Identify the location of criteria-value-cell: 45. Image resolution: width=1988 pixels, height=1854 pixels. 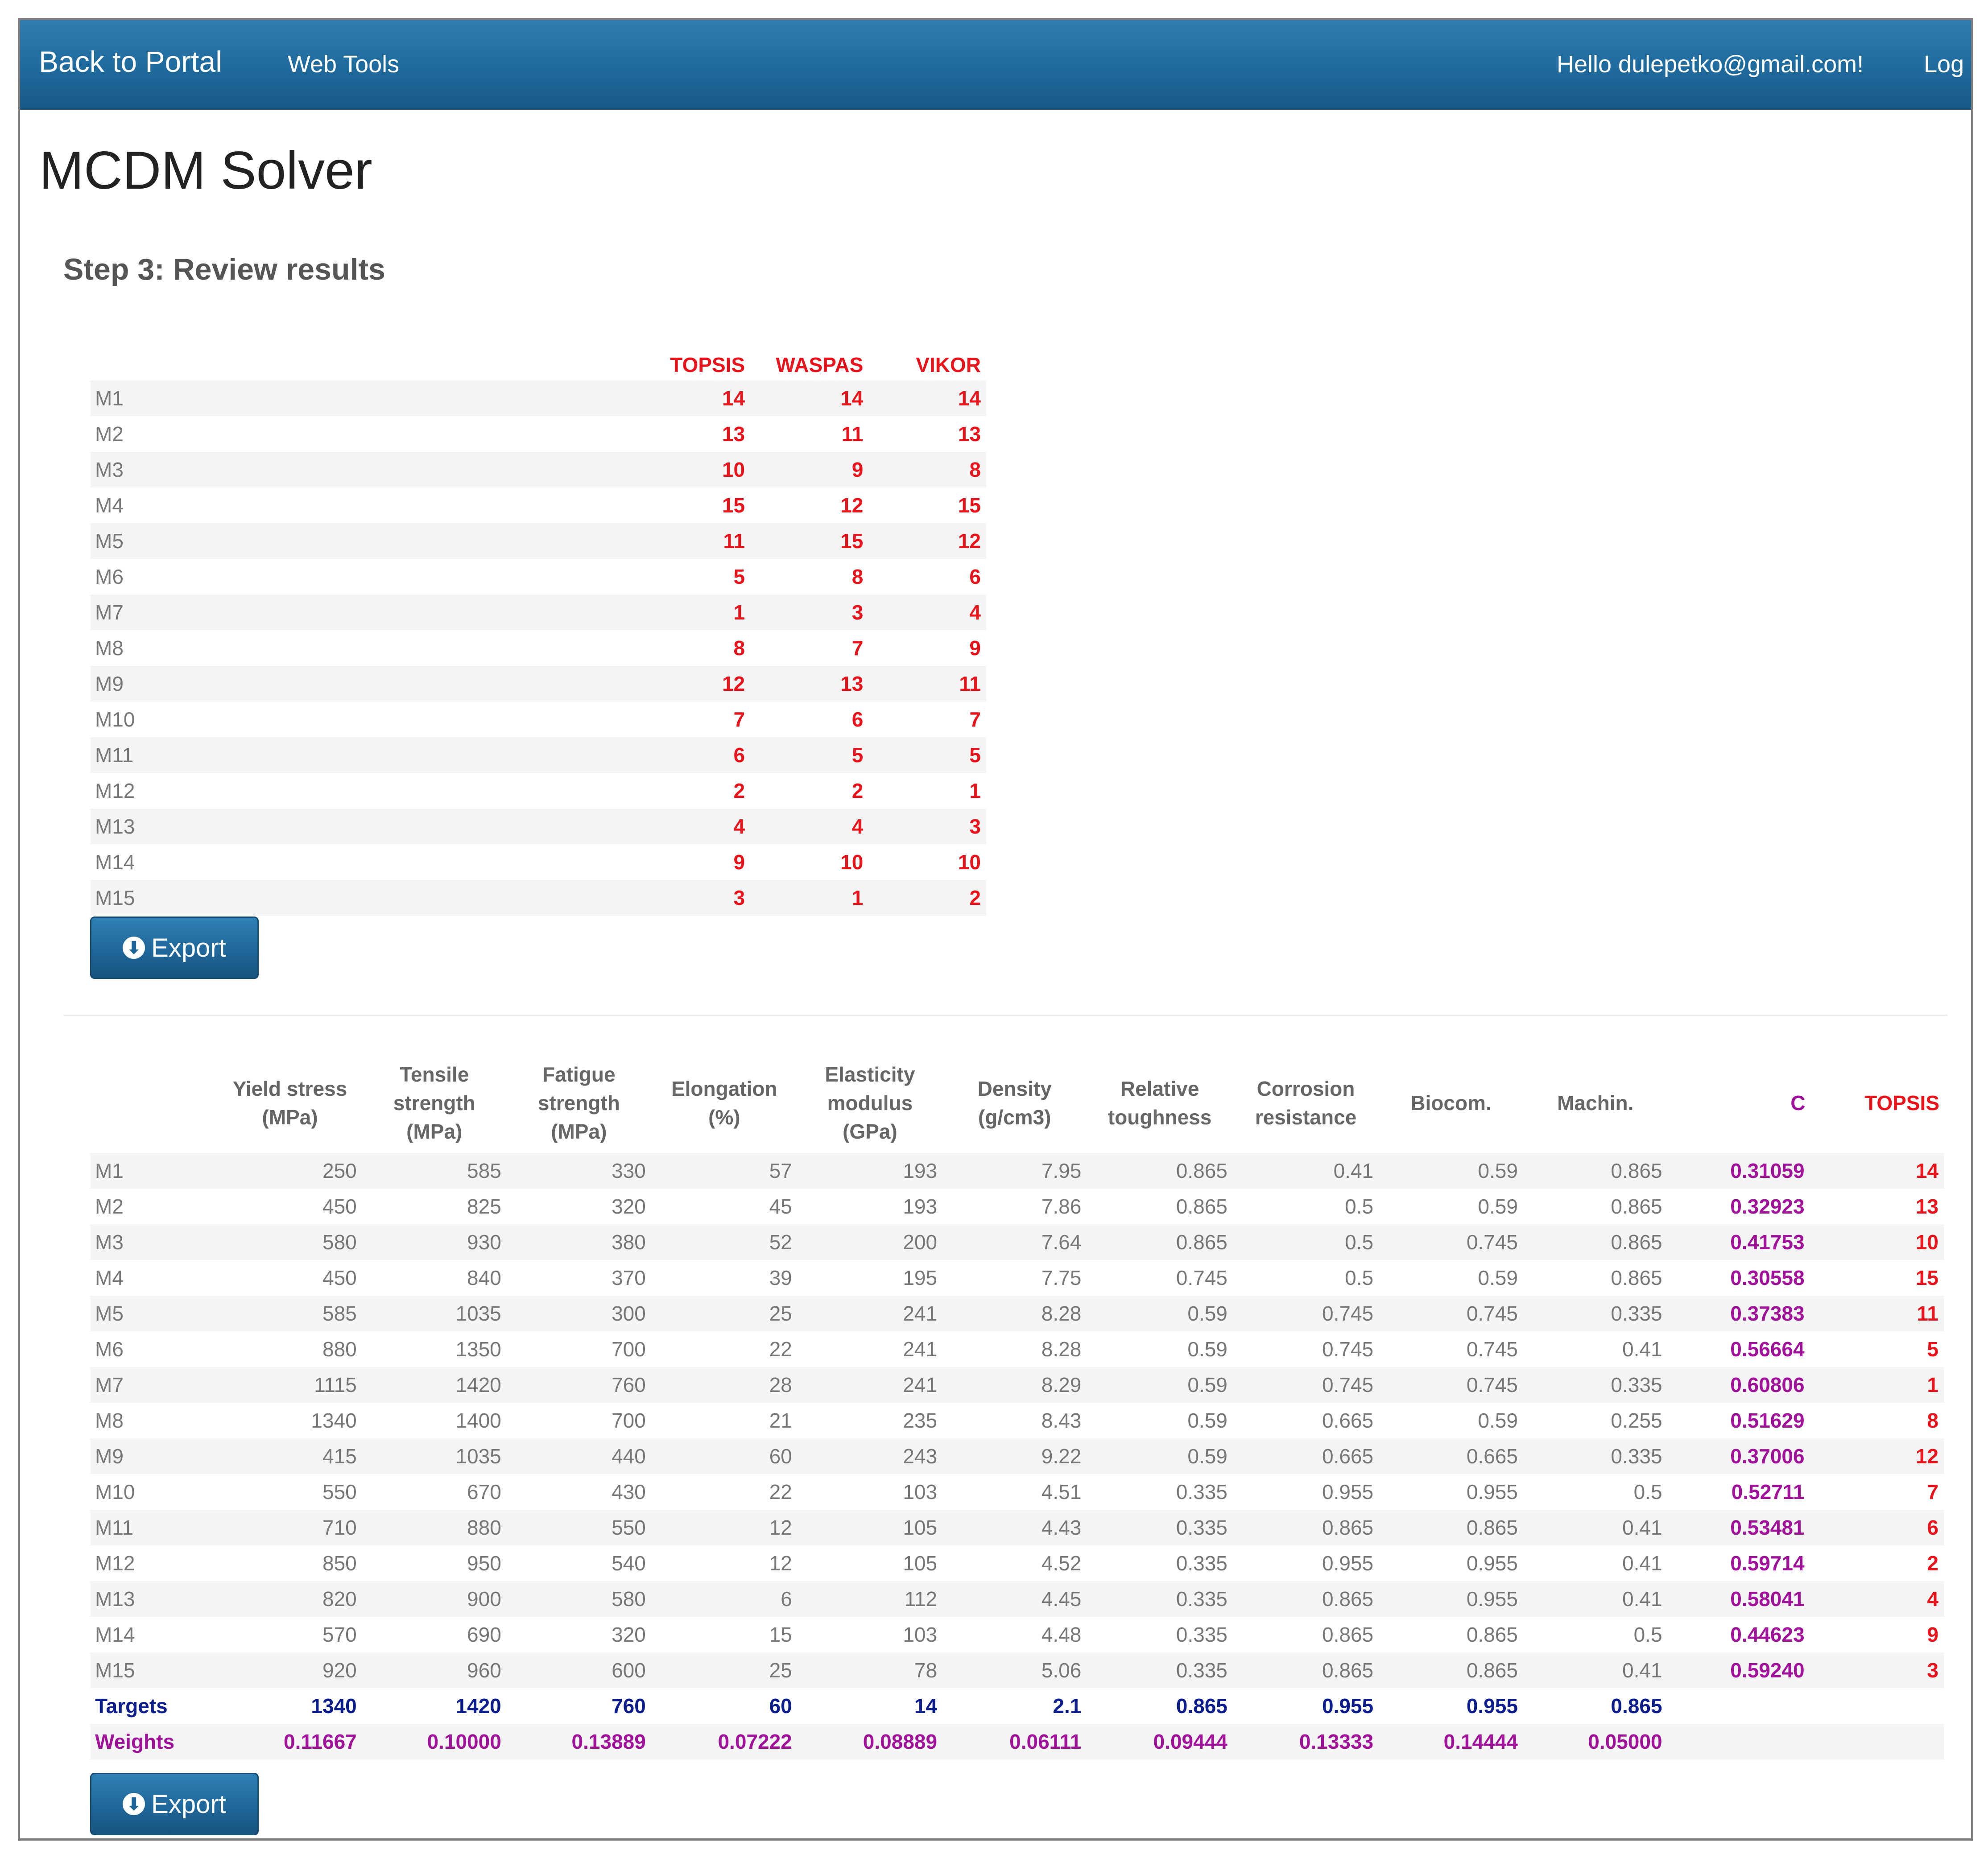
(780, 1206).